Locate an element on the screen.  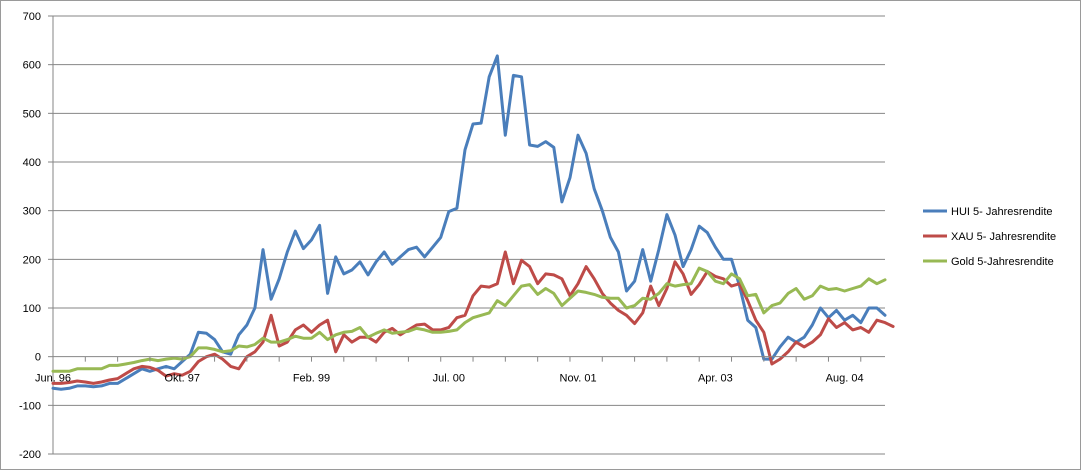
y-tick-label: 100 is located at coordinates (32, 309).